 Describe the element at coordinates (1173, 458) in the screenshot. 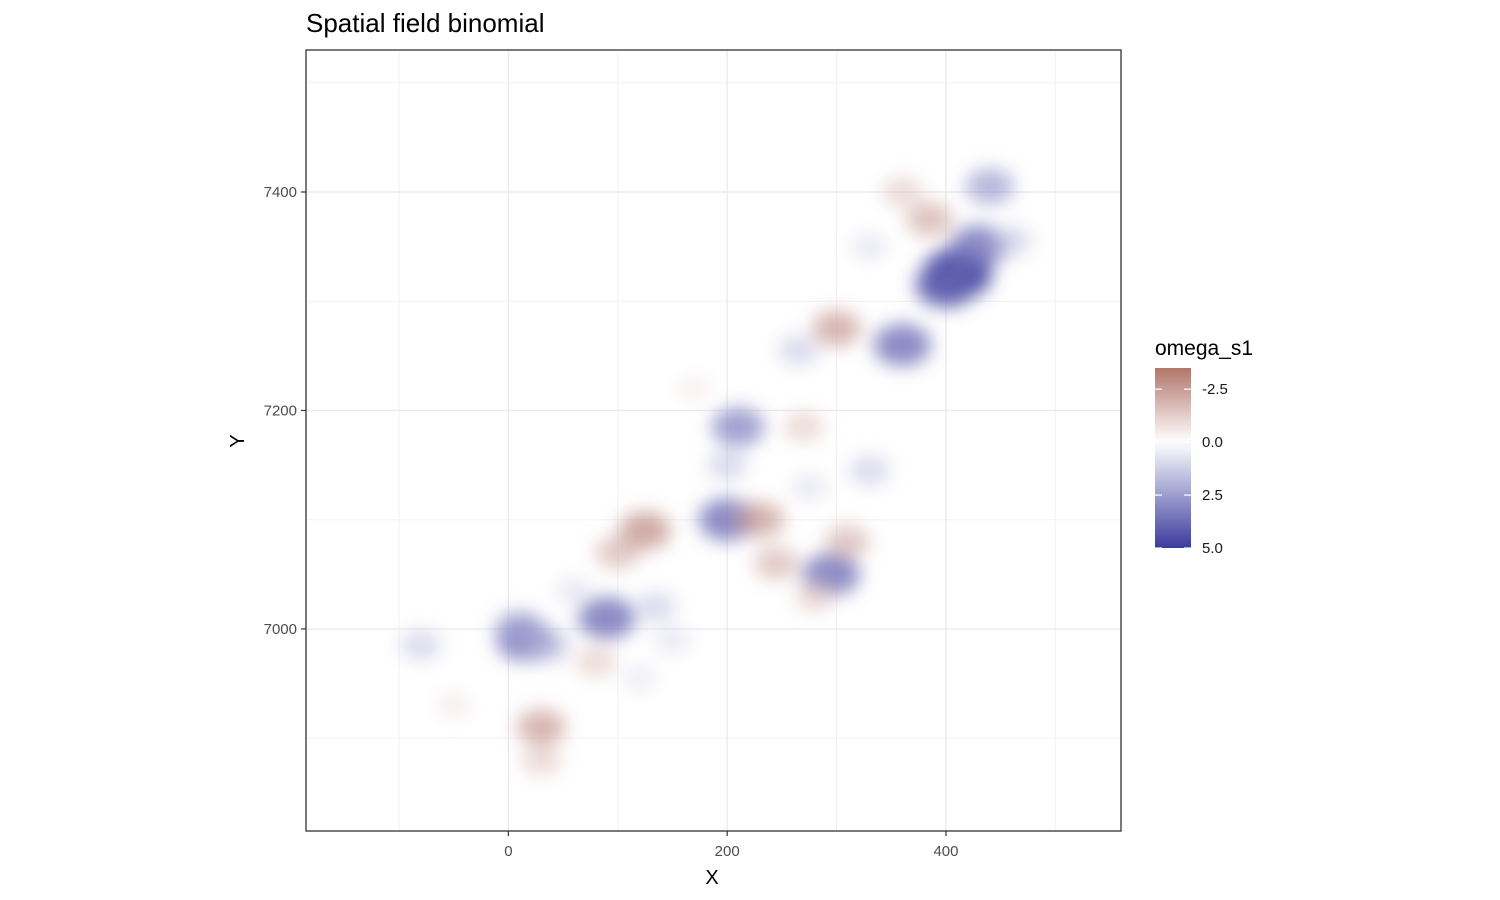

I see `legend-colorbar` at that location.